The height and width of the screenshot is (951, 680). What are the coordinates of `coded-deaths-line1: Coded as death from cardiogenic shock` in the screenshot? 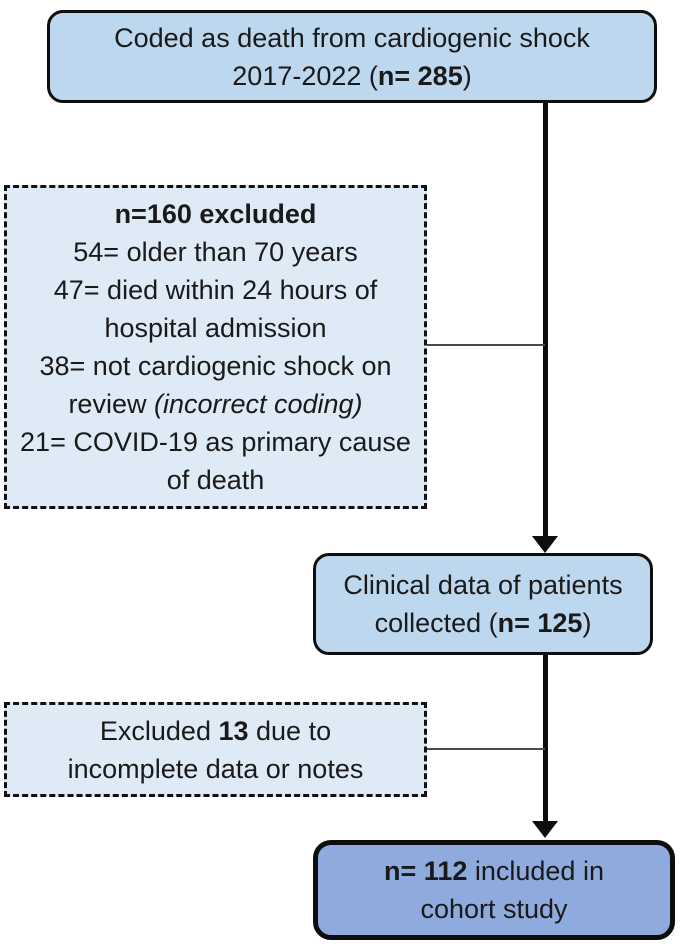 It's located at (352, 38).